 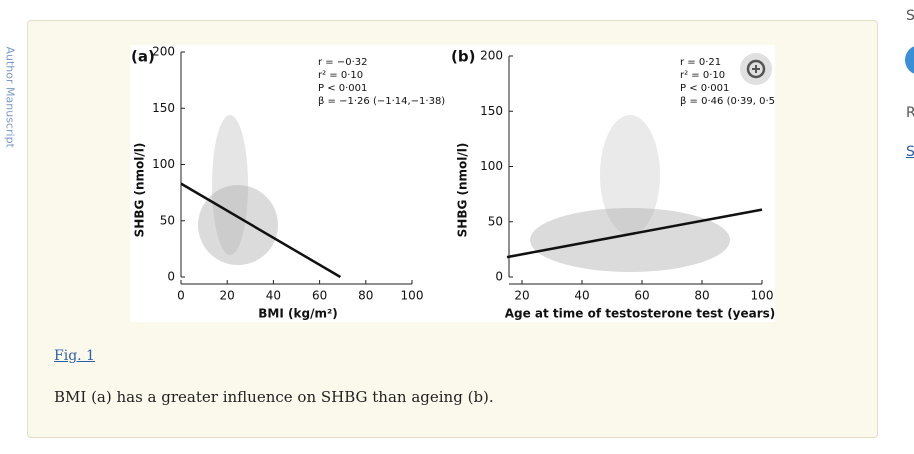 I want to click on side-label: Author Manuscript, so click(x=10, y=97).